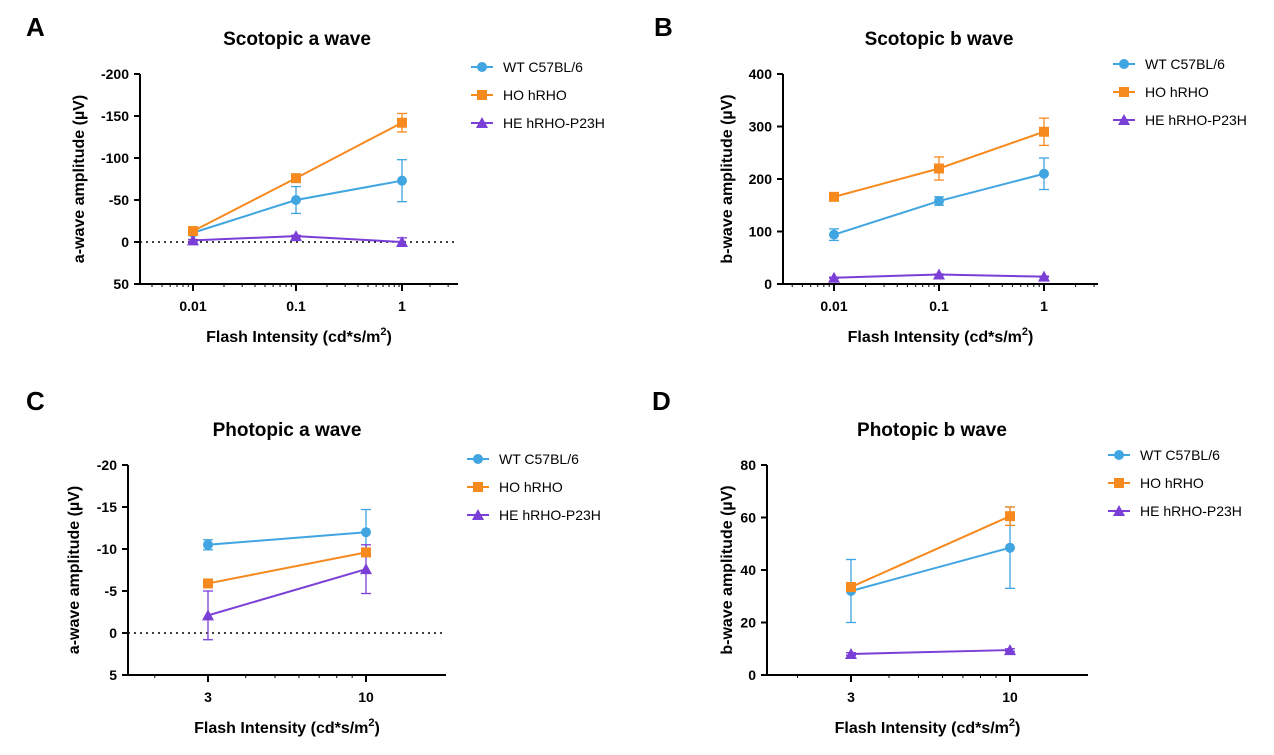 The height and width of the screenshot is (755, 1274). What do you see at coordinates (297, 39) in the screenshot?
I see `chart-title: Scotopic a wave` at bounding box center [297, 39].